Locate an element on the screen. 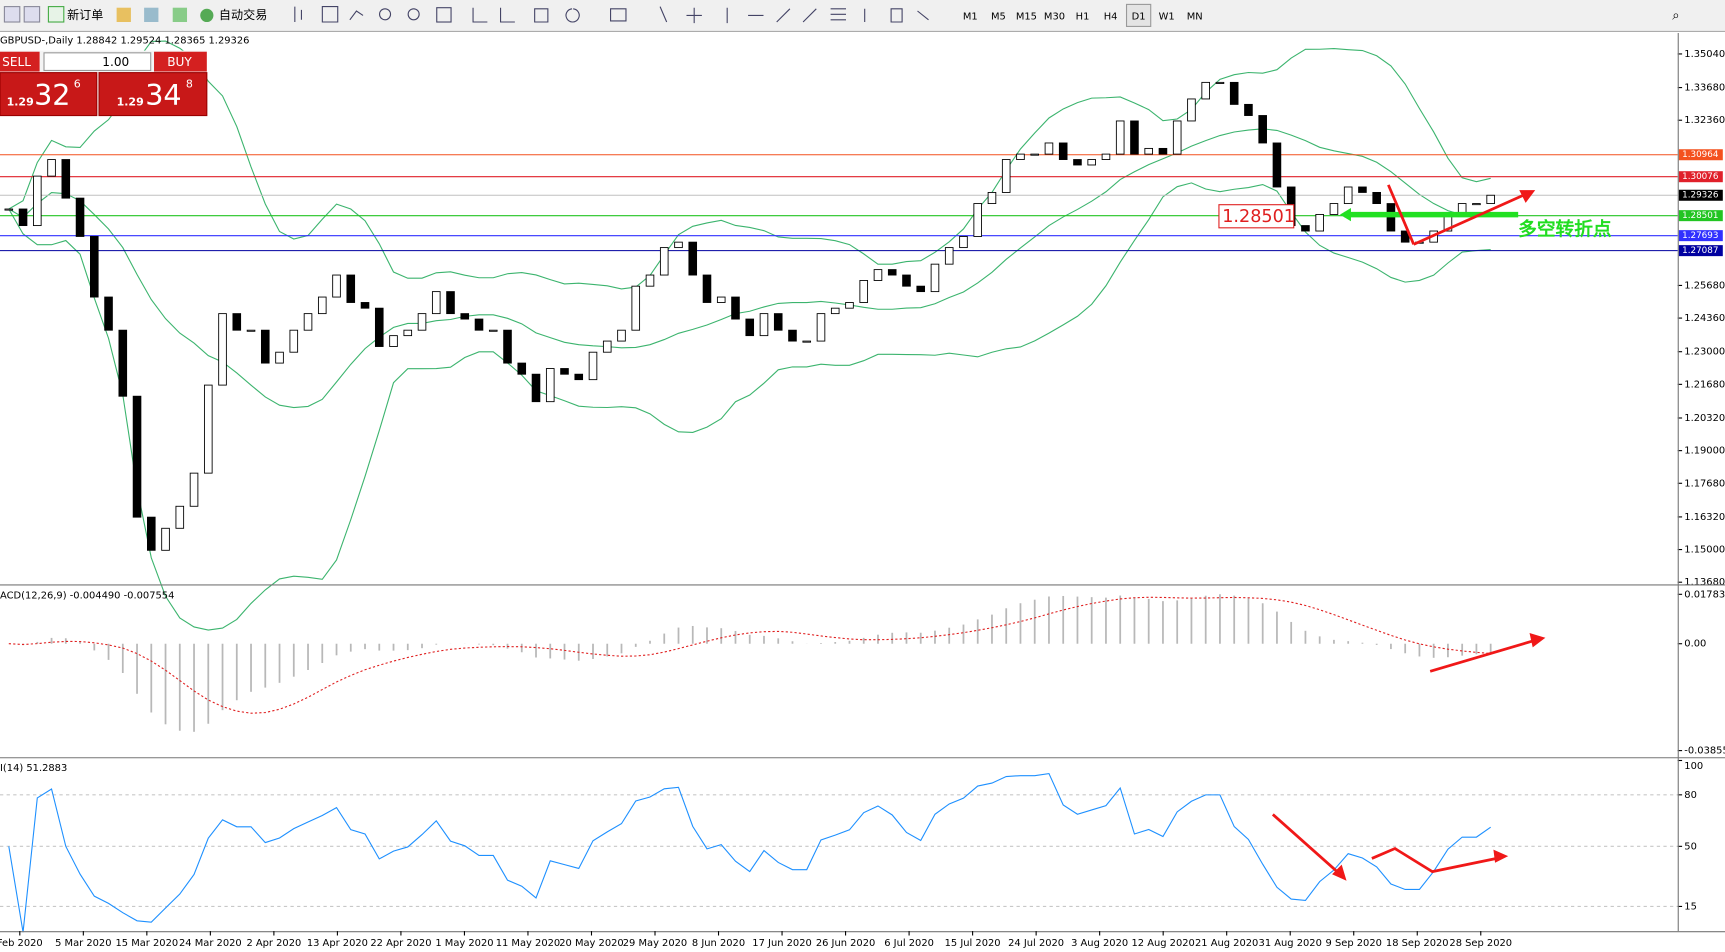 Image resolution: width=1725 pixels, height=952 pixels. sell-price-pips: 32 is located at coordinates (52, 95).